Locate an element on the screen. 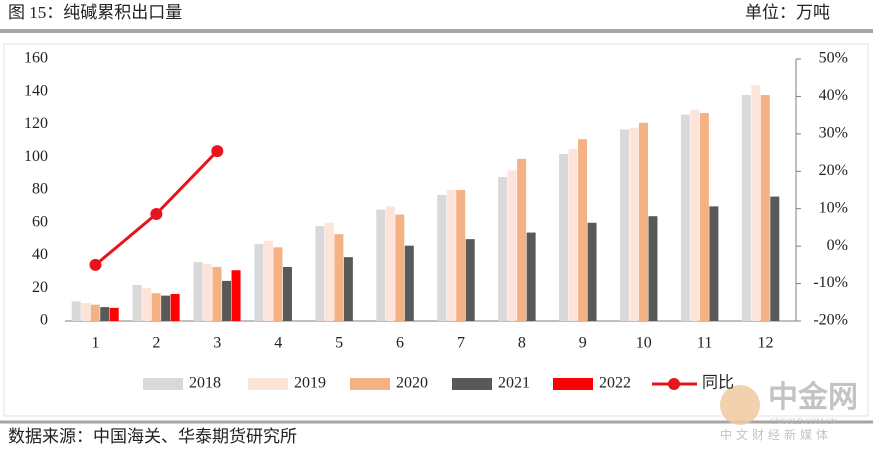 Image resolution: width=873 pixels, height=457 pixels. y2-tick-label: 30% is located at coordinates (833, 133).